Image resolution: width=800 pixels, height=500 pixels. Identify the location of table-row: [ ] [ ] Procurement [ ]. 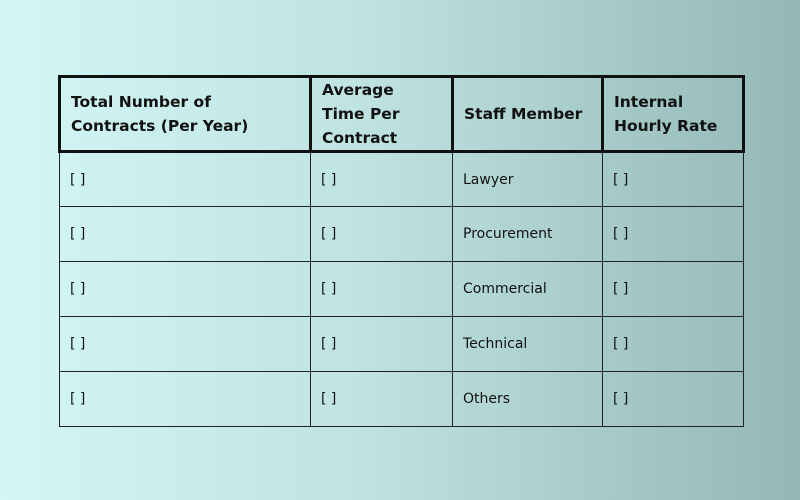
(401, 234).